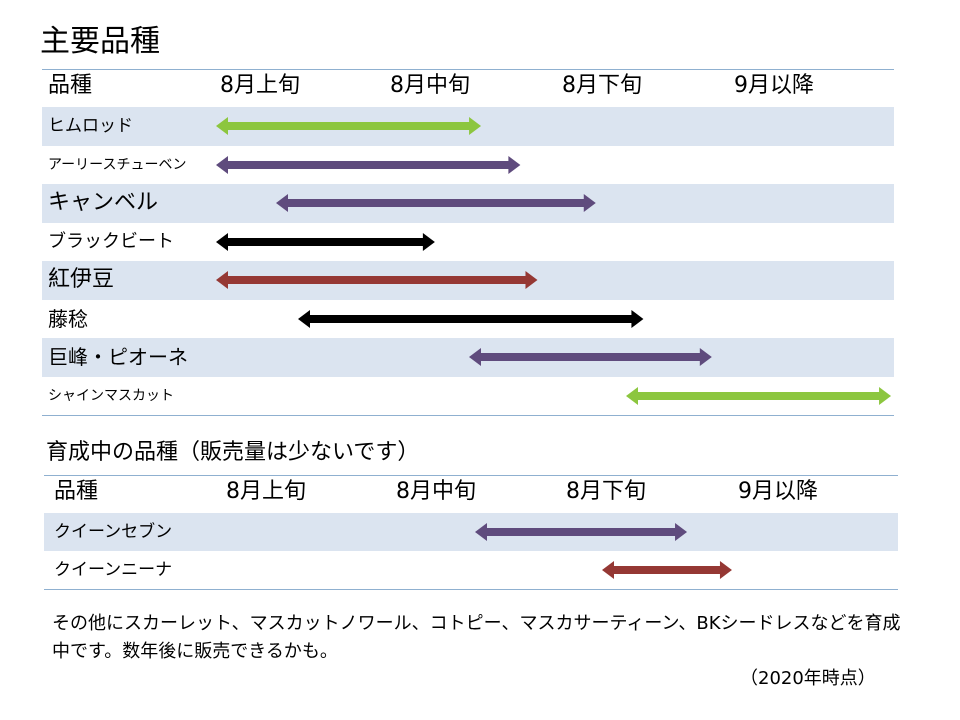 Image resolution: width=960 pixels, height=720 pixels. Describe the element at coordinates (103, 202) in the screenshot. I see `variety-name: キャンベル` at that location.